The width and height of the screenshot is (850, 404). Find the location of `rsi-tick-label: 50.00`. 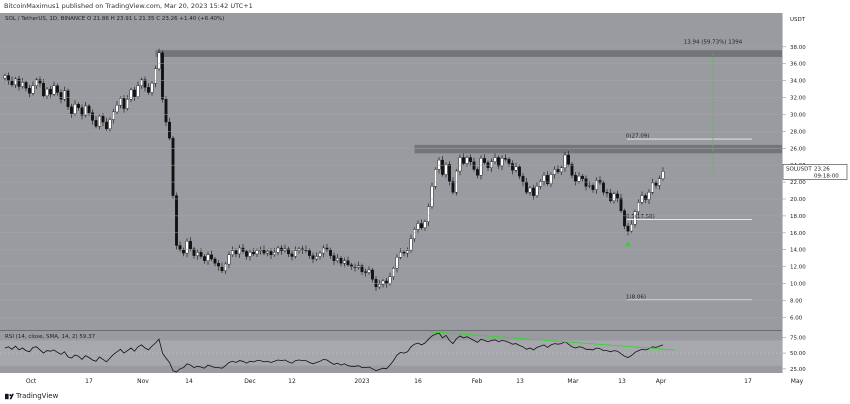

rsi-tick-label: 50.00 is located at coordinates (798, 354).